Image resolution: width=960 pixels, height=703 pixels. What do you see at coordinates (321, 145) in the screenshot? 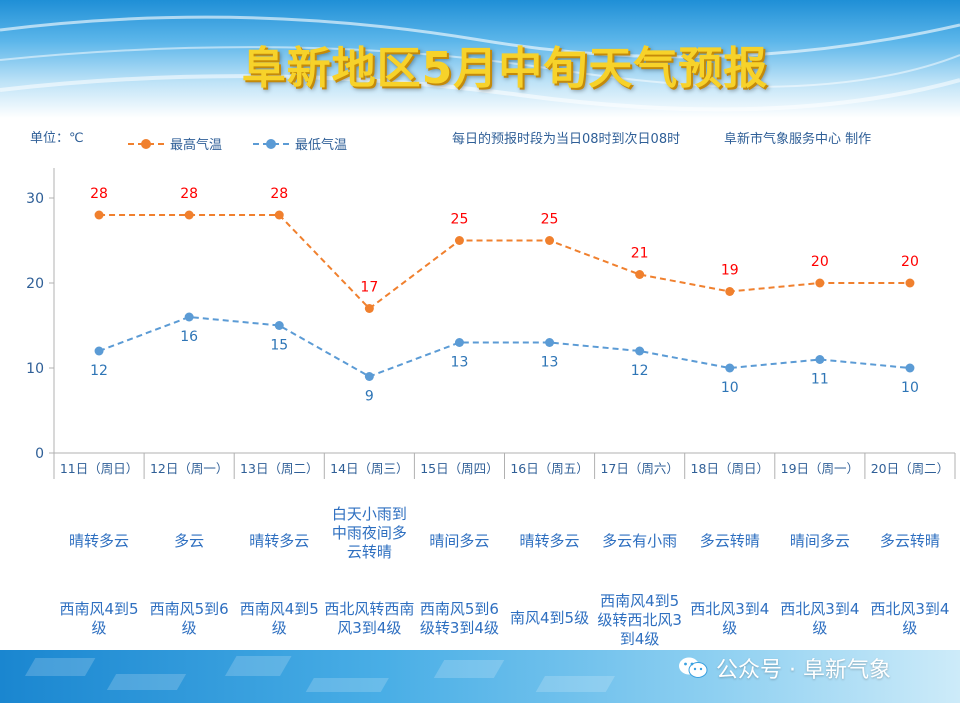
I see `legend-low-label: 最低气温` at bounding box center [321, 145].